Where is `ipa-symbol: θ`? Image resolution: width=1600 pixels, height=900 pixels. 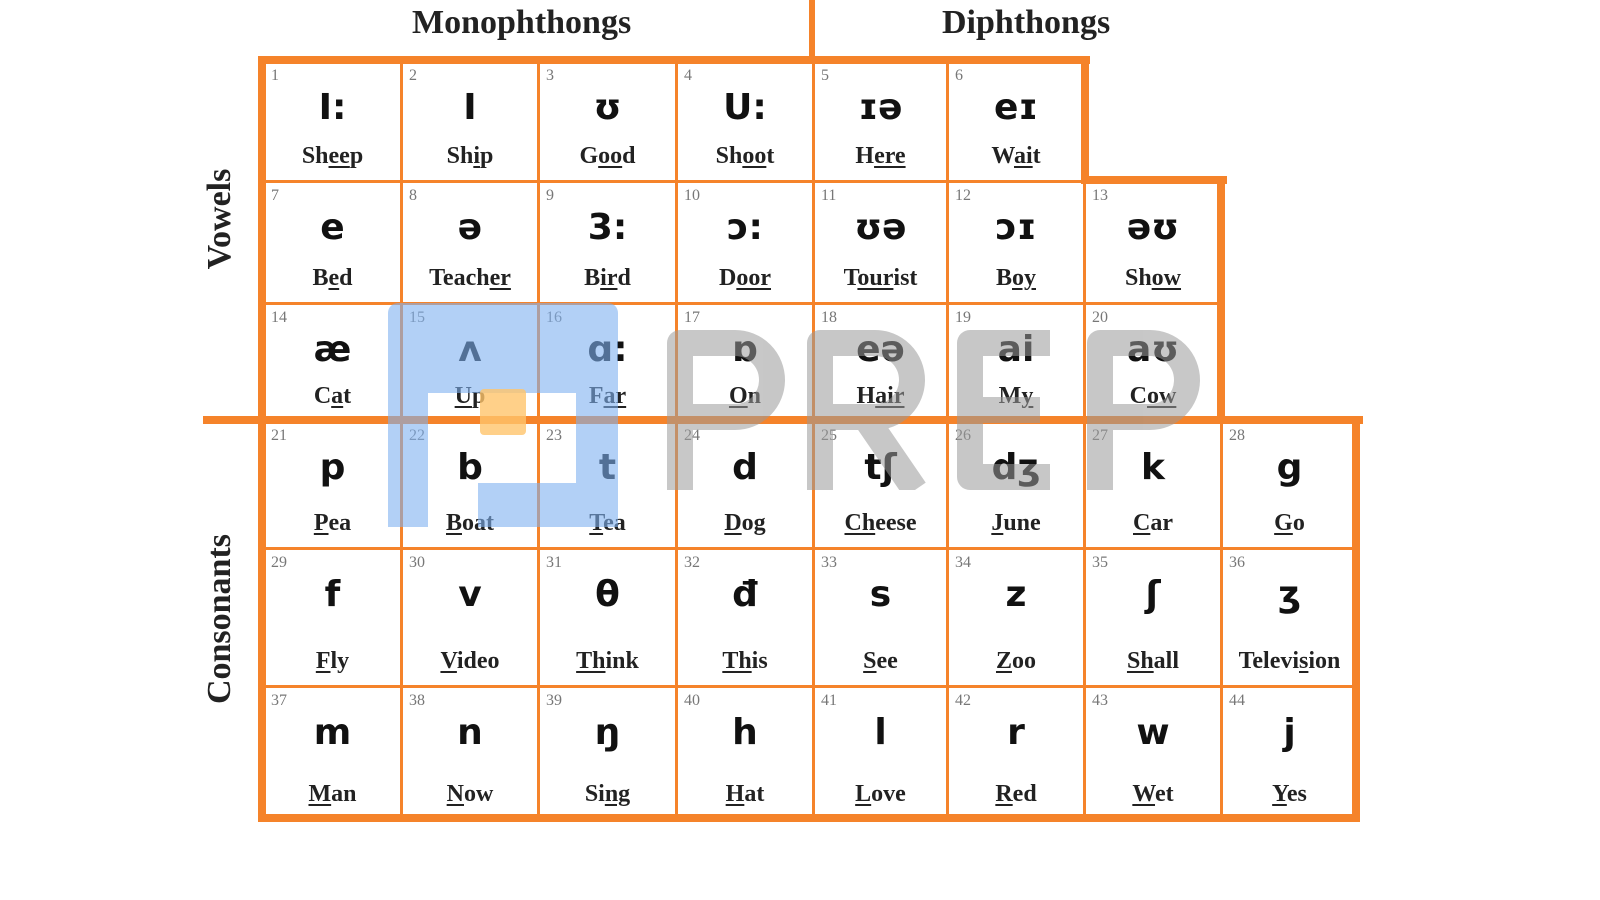
ipa-symbol: θ is located at coordinates (607, 594).